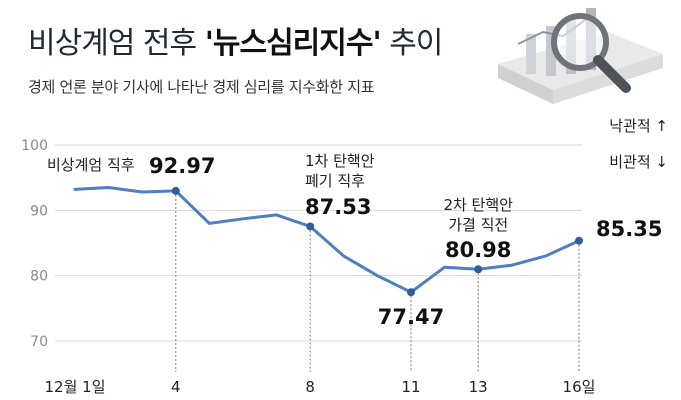  What do you see at coordinates (34, 146) in the screenshot?
I see `y-tick-label-100: 100` at bounding box center [34, 146].